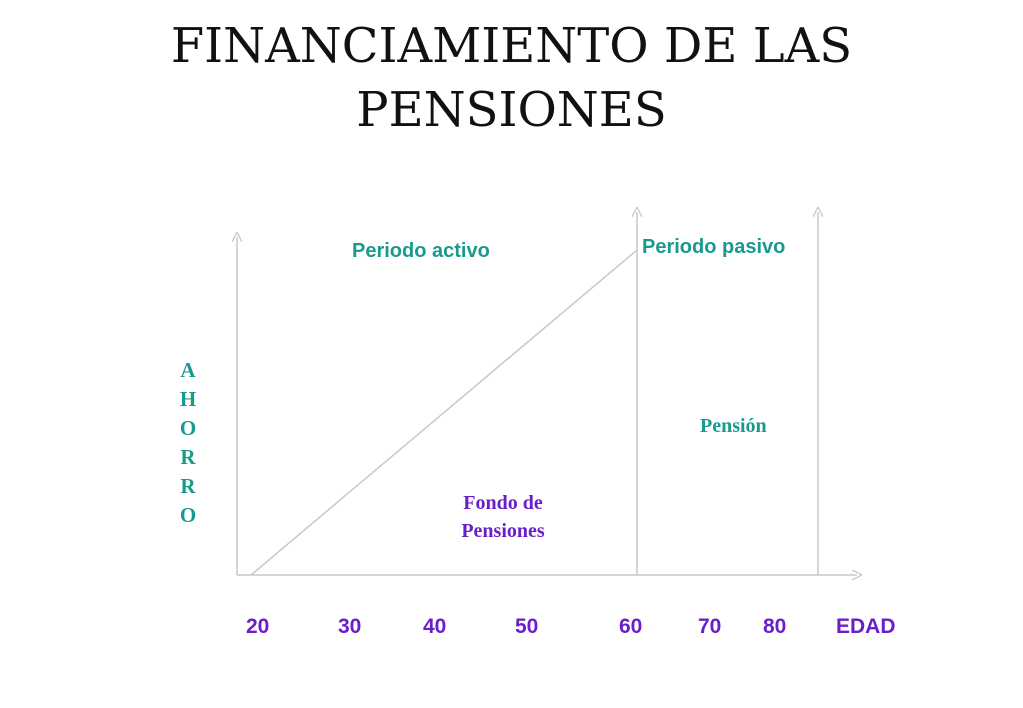 The height and width of the screenshot is (708, 1023). I want to click on title-line-1: FINANCIAMIENTO DE LAS, so click(511, 46).